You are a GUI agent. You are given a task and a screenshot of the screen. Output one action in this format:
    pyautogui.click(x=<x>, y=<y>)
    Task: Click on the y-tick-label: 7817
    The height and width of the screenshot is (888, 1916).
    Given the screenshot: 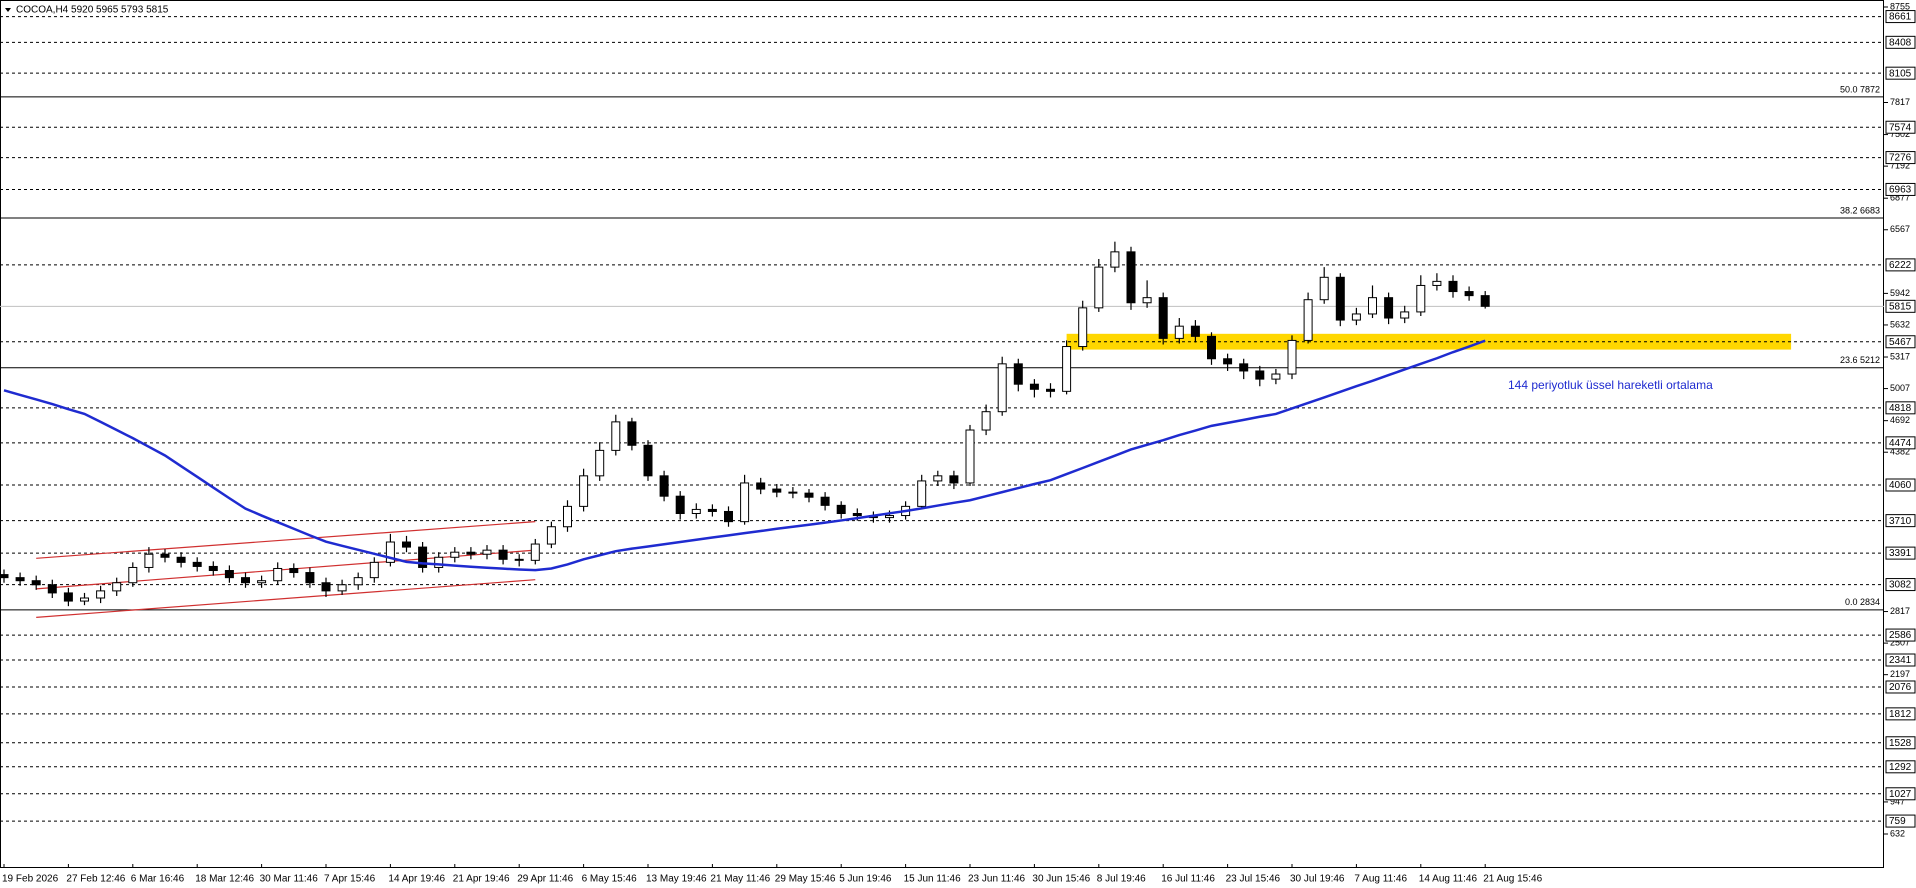 What is the action you would take?
    pyautogui.click(x=1900, y=102)
    